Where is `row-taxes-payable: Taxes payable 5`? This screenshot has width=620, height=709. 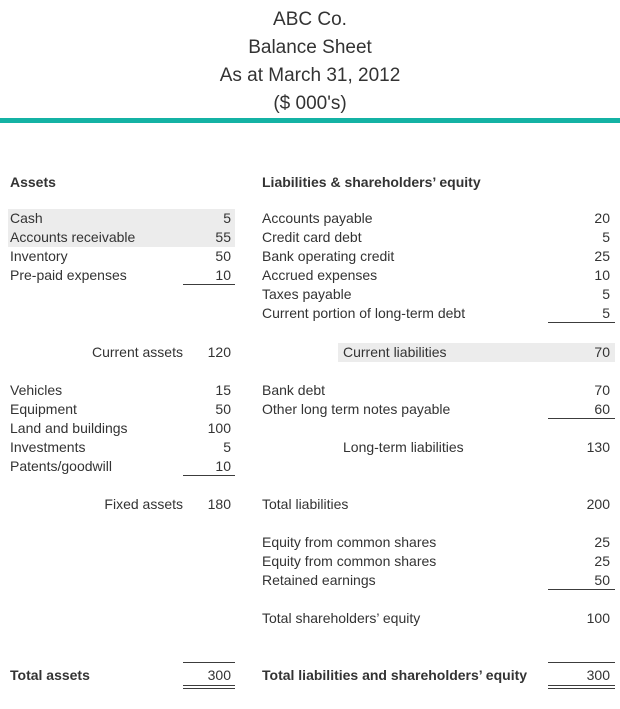
row-taxes-payable: Taxes payable 5 is located at coordinates (438, 294).